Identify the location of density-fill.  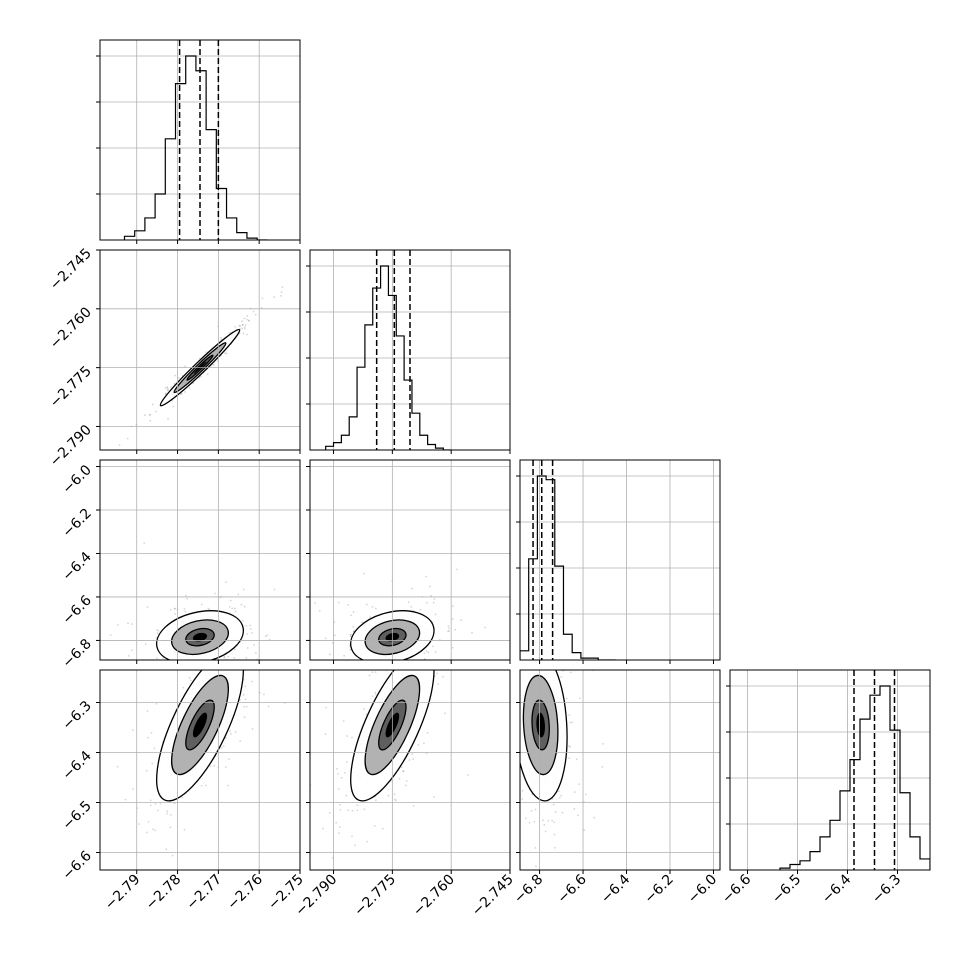
(200, 635).